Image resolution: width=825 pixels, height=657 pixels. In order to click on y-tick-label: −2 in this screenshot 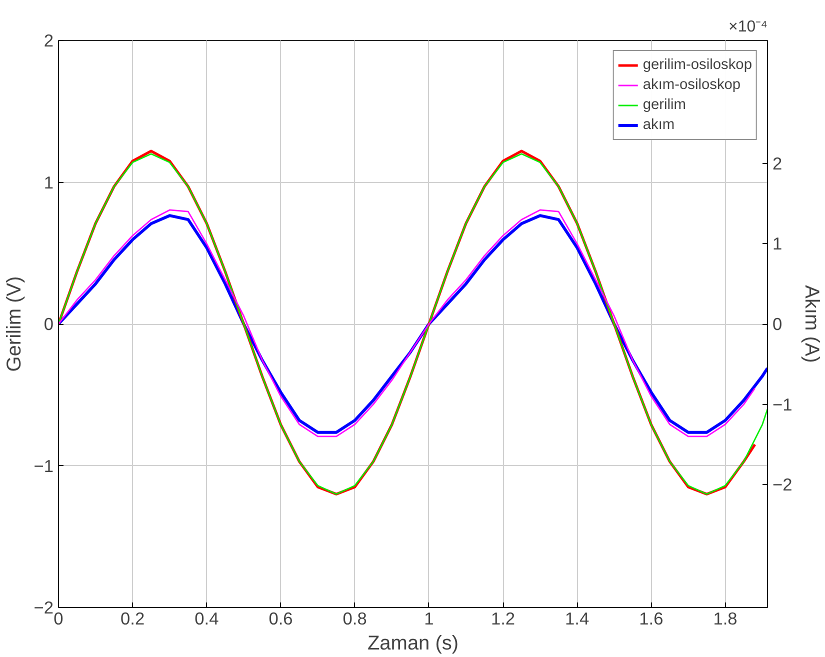, I will do `click(44, 608)`.